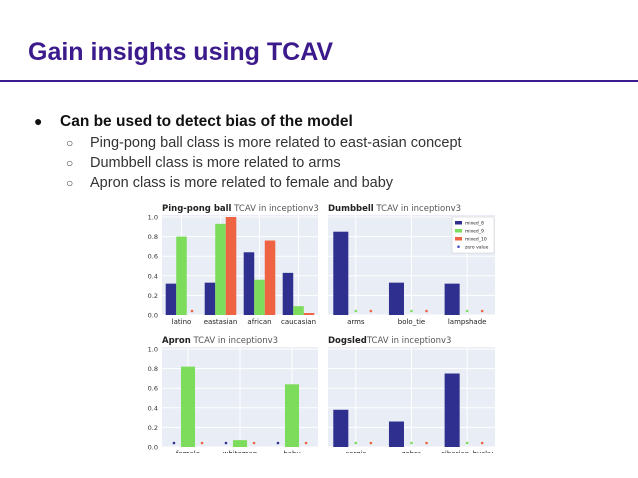 Image resolution: width=638 pixels, height=478 pixels. Describe the element at coordinates (182, 322) in the screenshot. I see `x-tick-label: latino` at that location.